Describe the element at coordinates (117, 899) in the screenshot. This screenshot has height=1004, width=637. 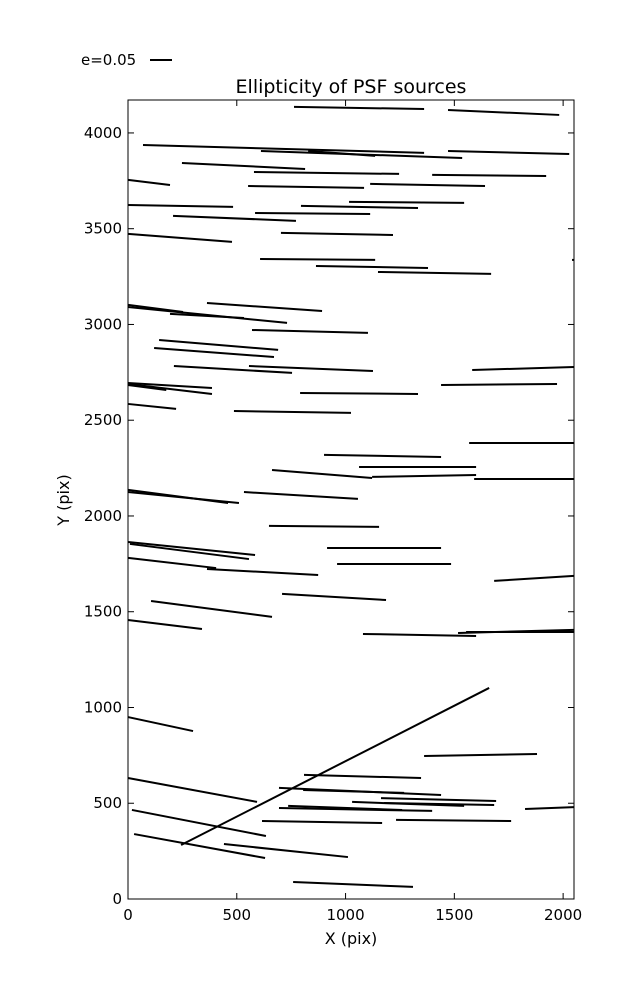
I see `y-tick-label: 0` at that location.